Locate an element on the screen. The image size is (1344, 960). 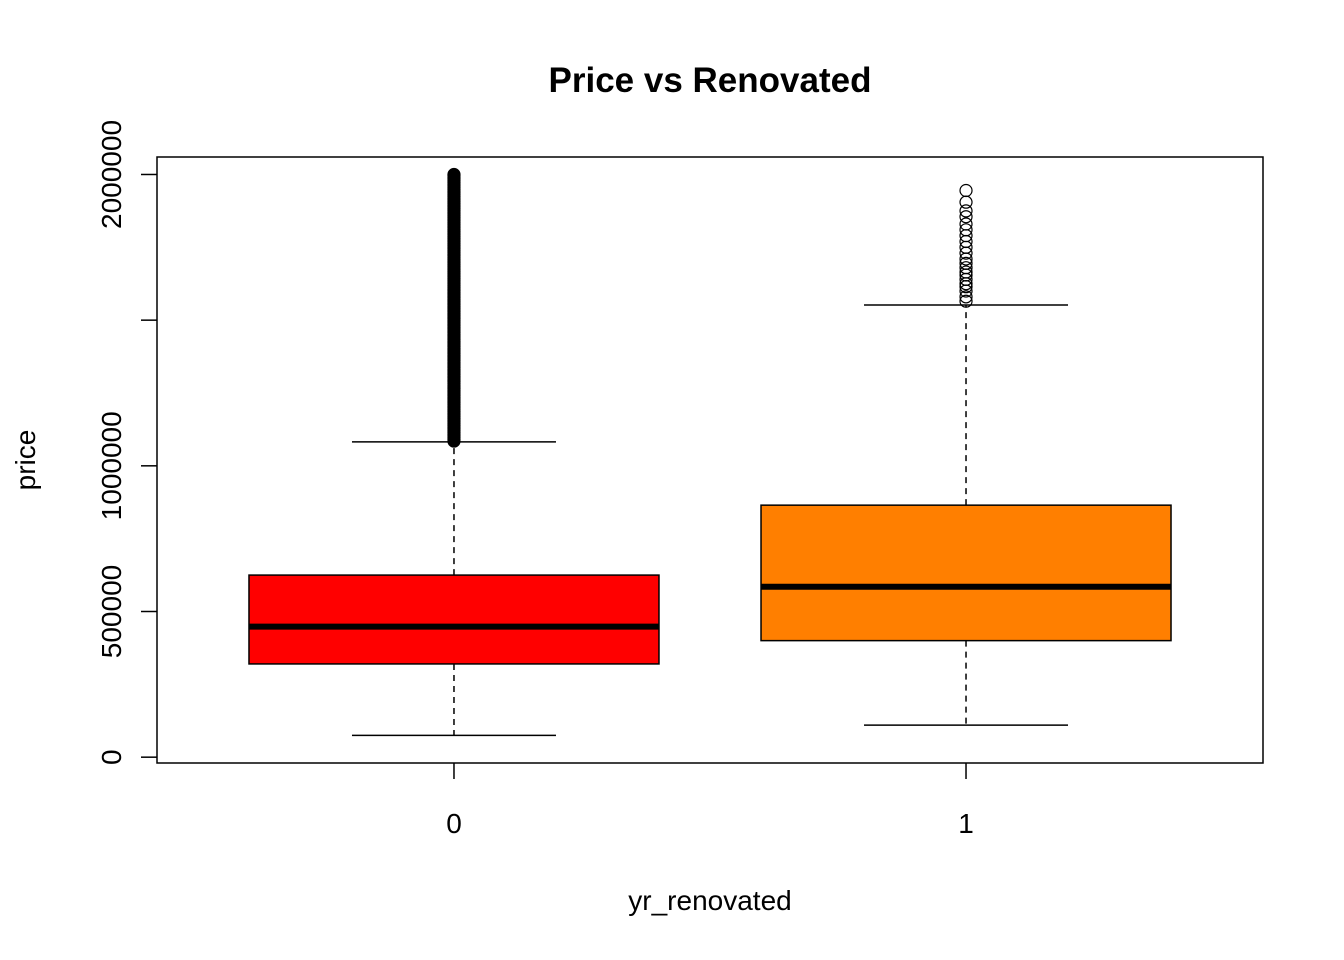
y-axis-label: price is located at coordinates (25, 460).